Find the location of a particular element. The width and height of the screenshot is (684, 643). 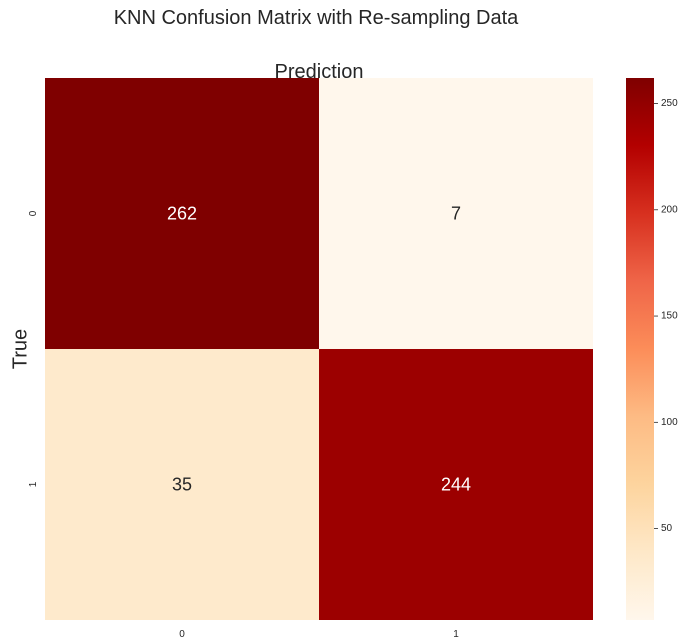

colorbar-ticks: 50 100 150 200 250 is located at coordinates (666, 316).